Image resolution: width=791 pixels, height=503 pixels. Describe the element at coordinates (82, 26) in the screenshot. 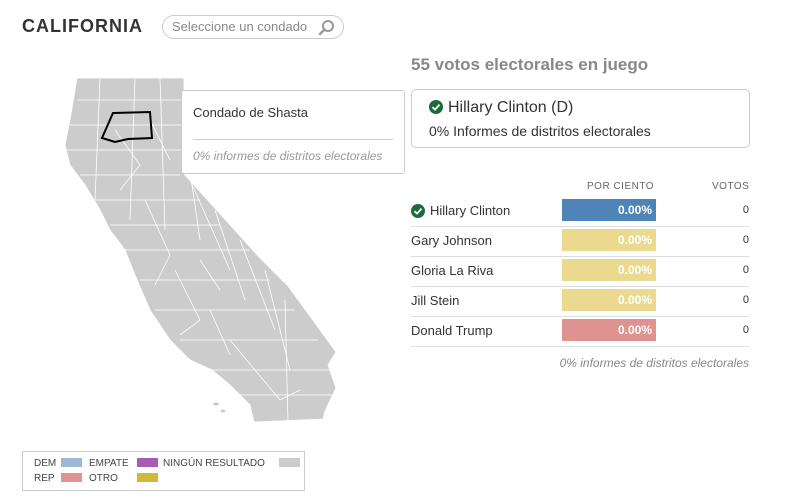

I see `state-title: CALIFORNIA` at that location.